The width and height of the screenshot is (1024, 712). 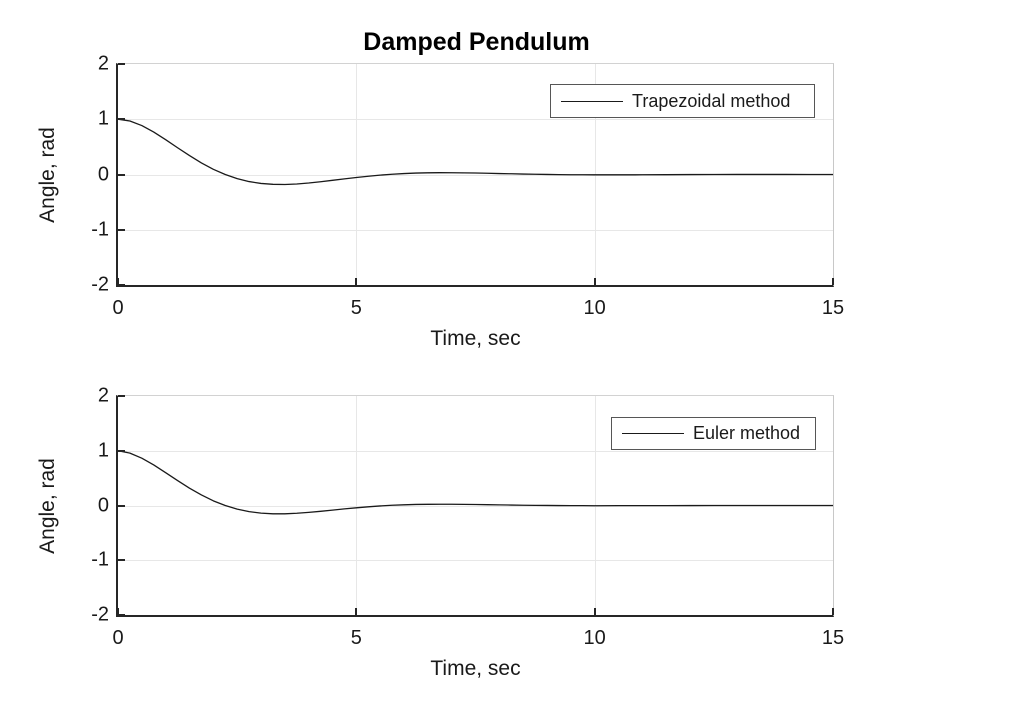 I want to click on series-line-trapezoidal-method, so click(x=475, y=152).